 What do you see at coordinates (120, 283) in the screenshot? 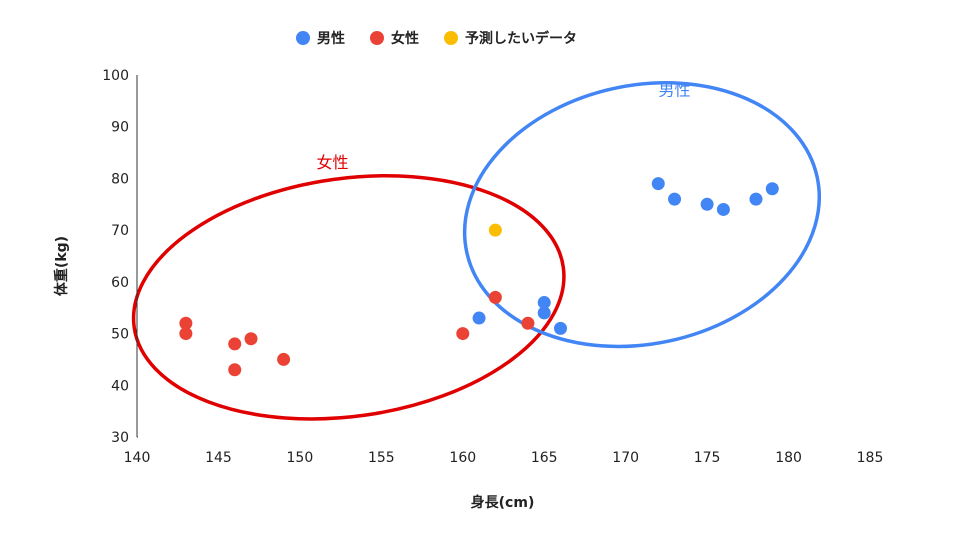
I see `y-tick-label: 60` at bounding box center [120, 283].